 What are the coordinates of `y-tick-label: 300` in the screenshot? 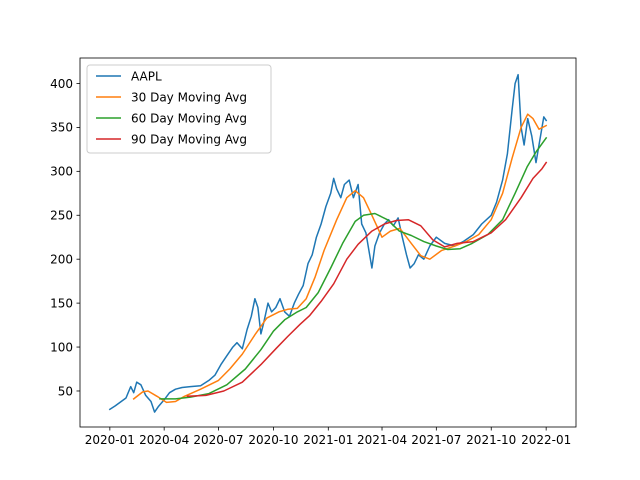 It's located at (61, 172).